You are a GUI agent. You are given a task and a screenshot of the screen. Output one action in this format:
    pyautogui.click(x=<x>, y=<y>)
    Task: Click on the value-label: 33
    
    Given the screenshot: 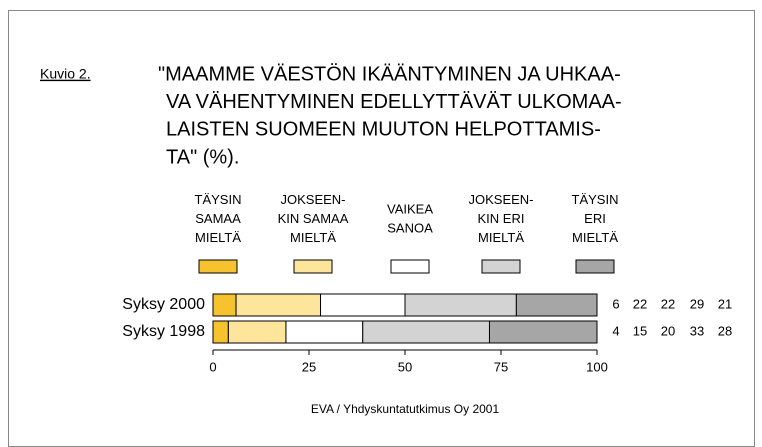 What is the action you would take?
    pyautogui.click(x=697, y=330)
    